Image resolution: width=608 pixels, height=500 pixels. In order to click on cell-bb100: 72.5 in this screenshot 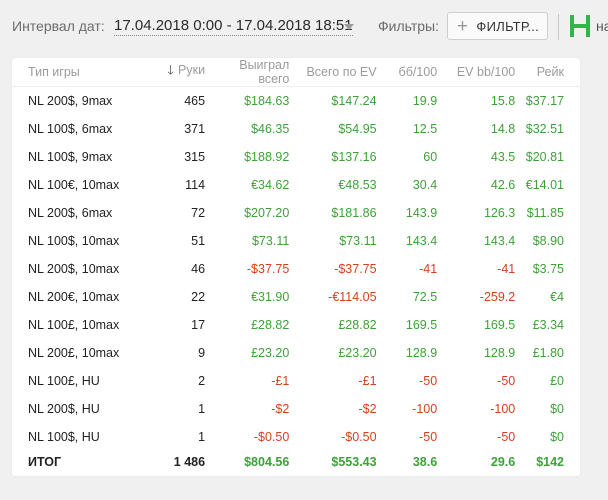, I will do `click(425, 297)`.